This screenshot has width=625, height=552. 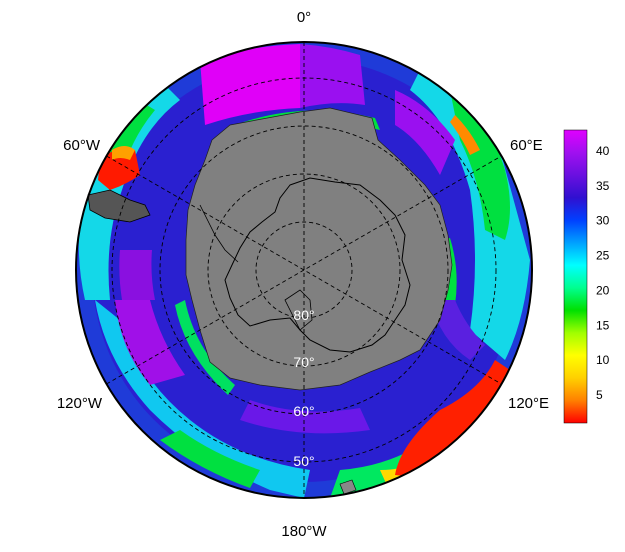 I want to click on lon-label-120w: 120°W, so click(x=80, y=403).